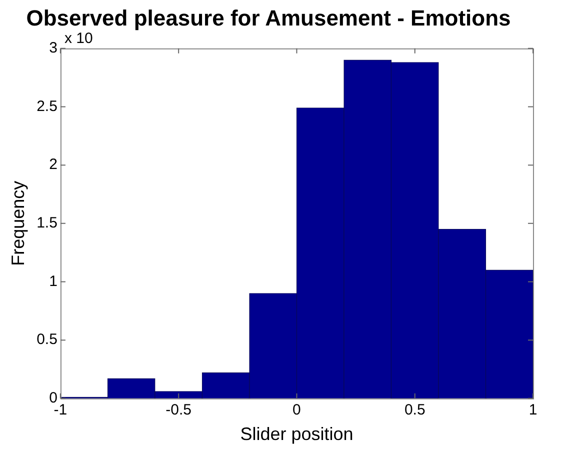  What do you see at coordinates (47, 339) in the screenshot?
I see `y-tick-label: 0.5` at bounding box center [47, 339].